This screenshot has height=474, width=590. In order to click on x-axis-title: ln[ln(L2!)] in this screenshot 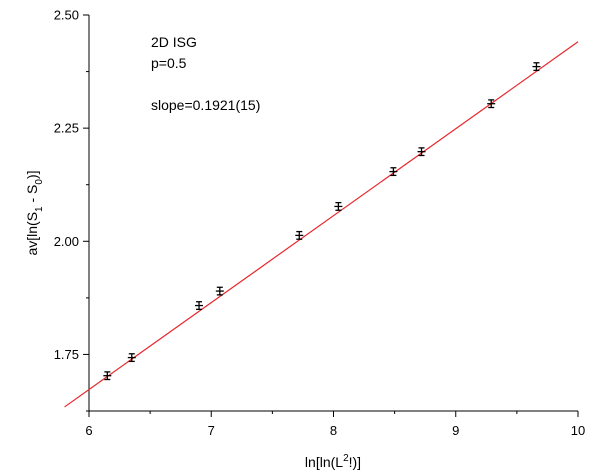, I will do `click(333, 461)`.